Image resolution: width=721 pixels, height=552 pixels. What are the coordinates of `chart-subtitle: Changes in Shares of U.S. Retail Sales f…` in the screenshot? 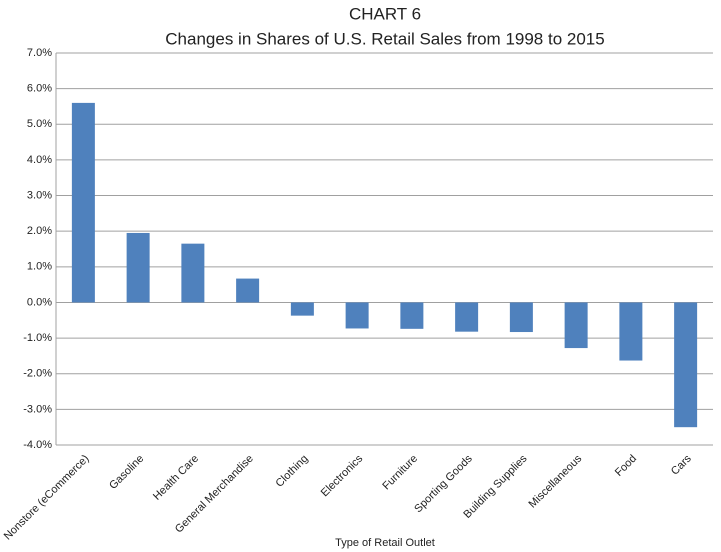 It's located at (384, 38).